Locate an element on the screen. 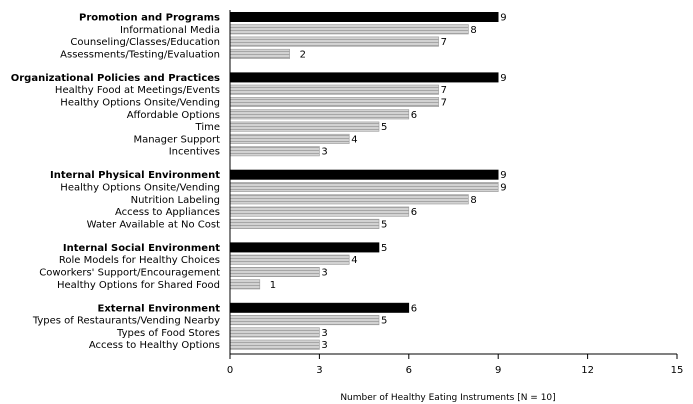 This screenshot has height=404, width=693. item-healthy-options-for-shared-food-label: Healthy Options for Shared Food is located at coordinates (138, 285).